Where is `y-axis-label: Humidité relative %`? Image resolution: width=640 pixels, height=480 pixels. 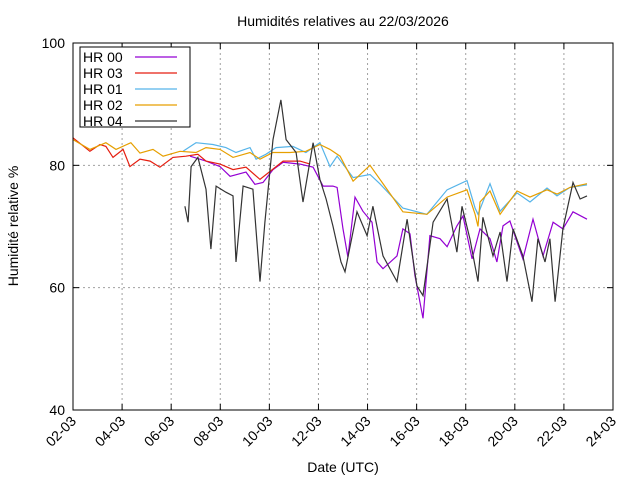 y-axis-label: Humidité relative % is located at coordinates (13, 226).